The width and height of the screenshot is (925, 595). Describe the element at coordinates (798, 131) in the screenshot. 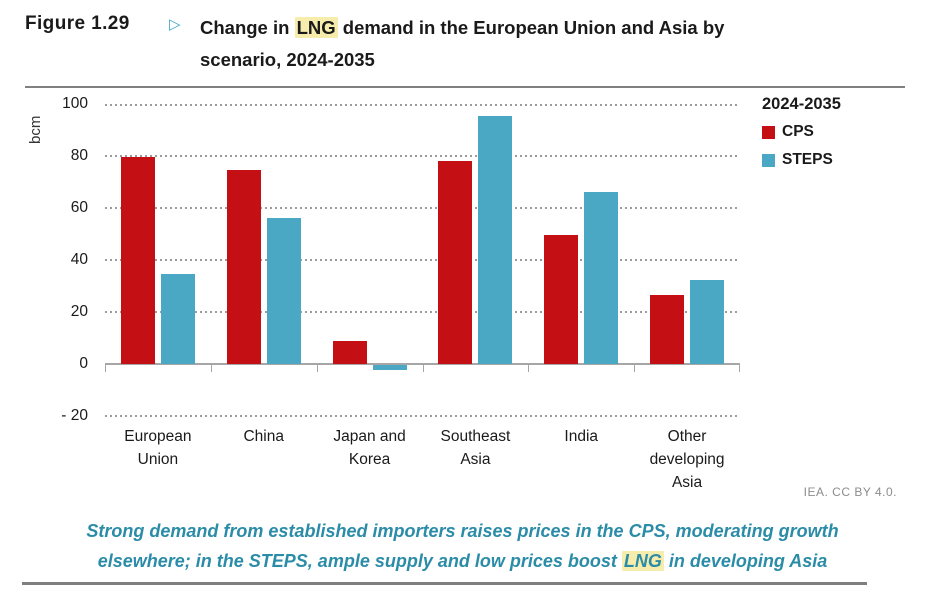

I see `legend-label-cps: CPS` at that location.